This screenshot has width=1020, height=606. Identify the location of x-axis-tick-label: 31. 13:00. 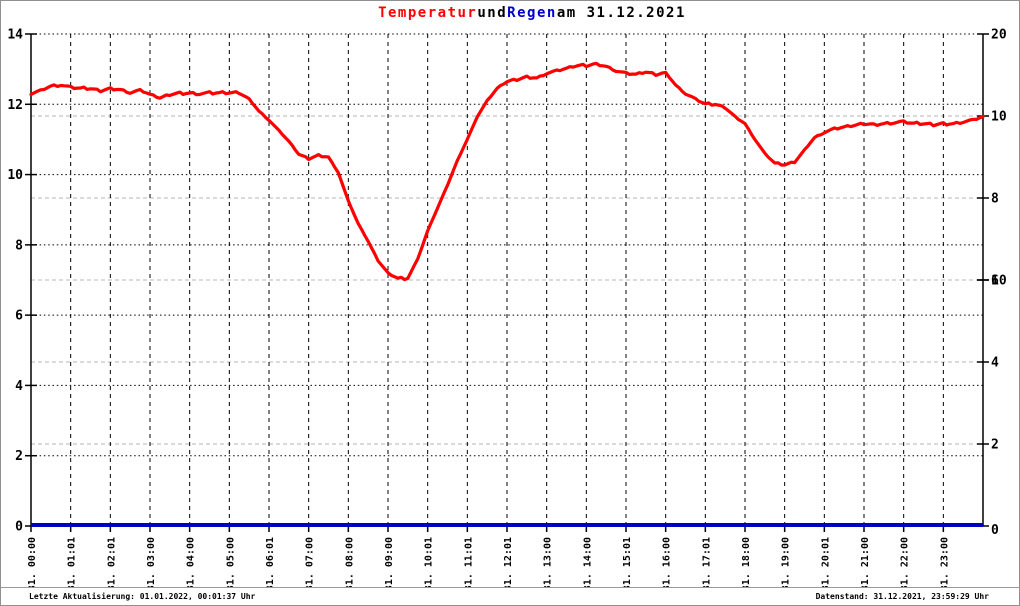
(548, 563).